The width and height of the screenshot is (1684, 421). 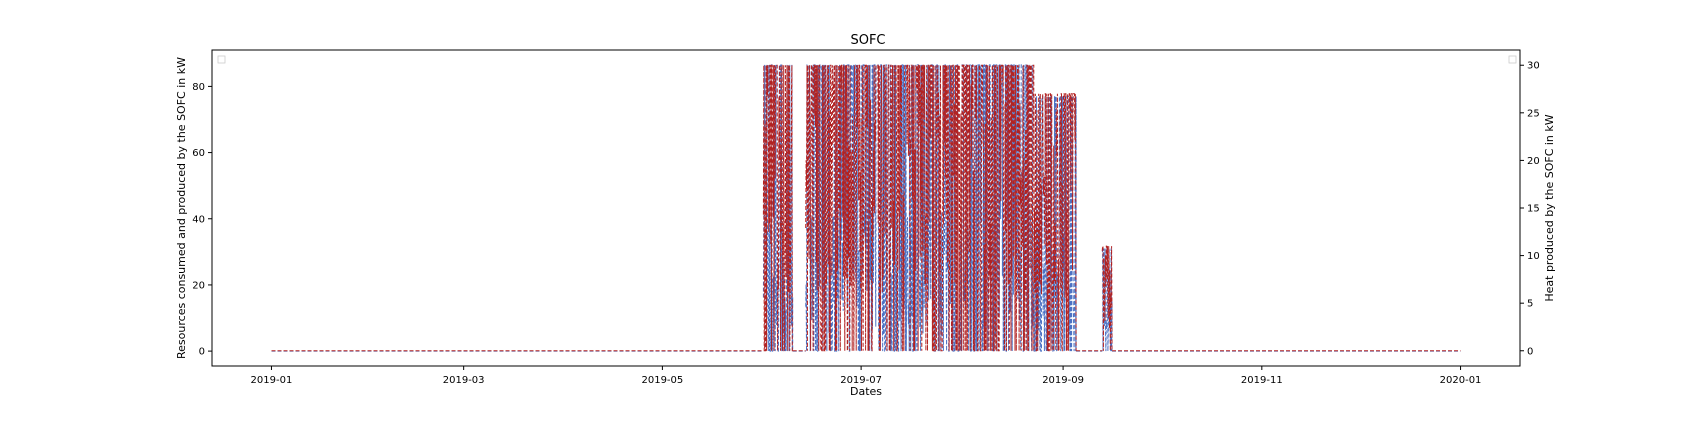 What do you see at coordinates (1533, 256) in the screenshot?
I see `y-right-tick-label: 10` at bounding box center [1533, 256].